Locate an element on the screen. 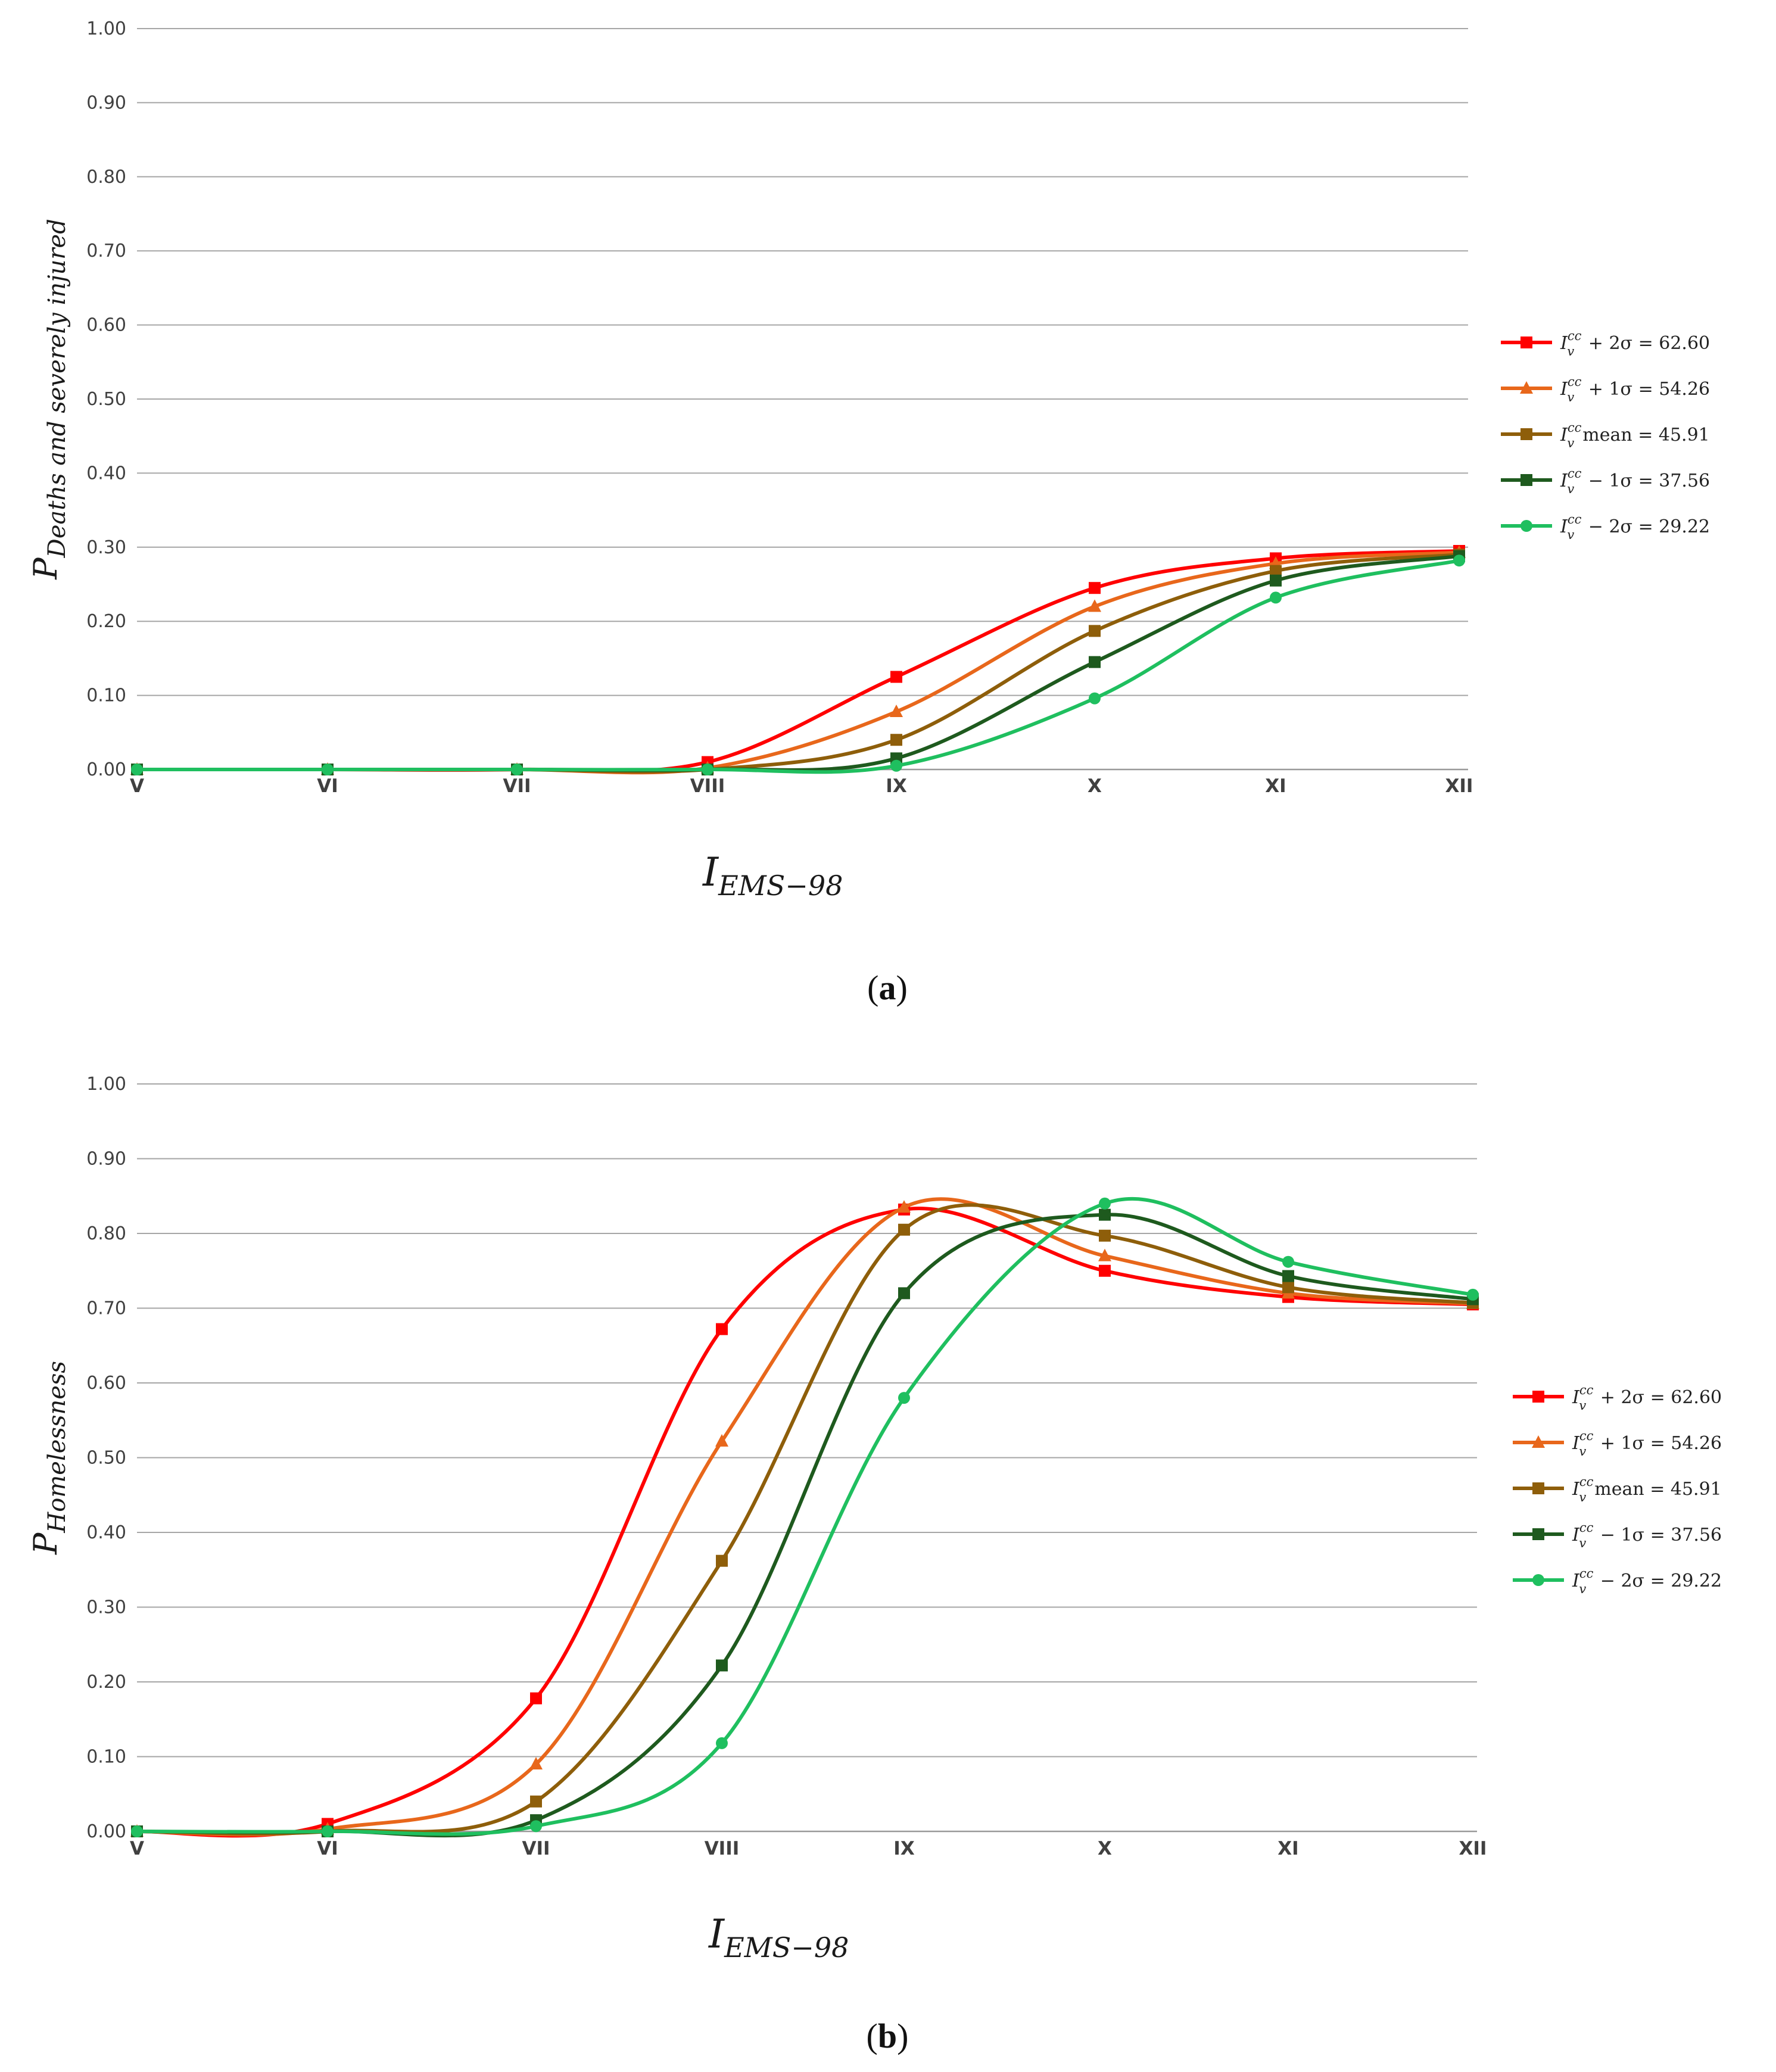 Image resolution: width=1776 pixels, height=2072 pixels. legend-label: Icc v mean = 45.91 is located at coordinates (1635, 435).